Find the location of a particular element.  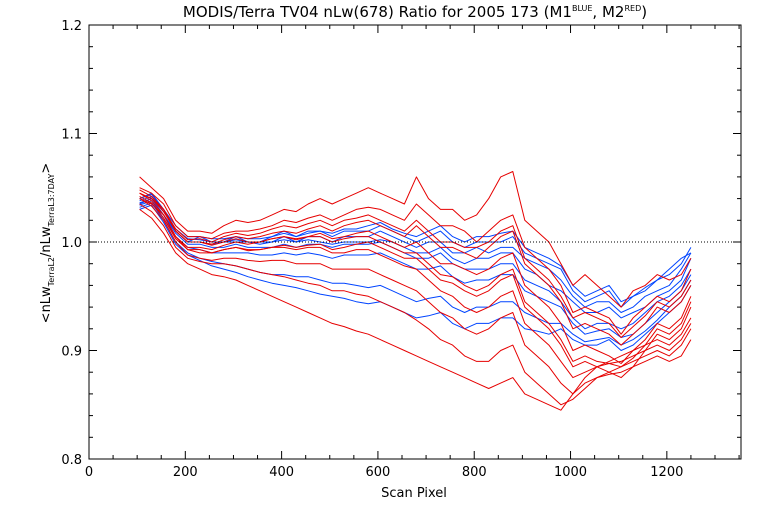

chart-title-suffix: ) is located at coordinates (644, 12).